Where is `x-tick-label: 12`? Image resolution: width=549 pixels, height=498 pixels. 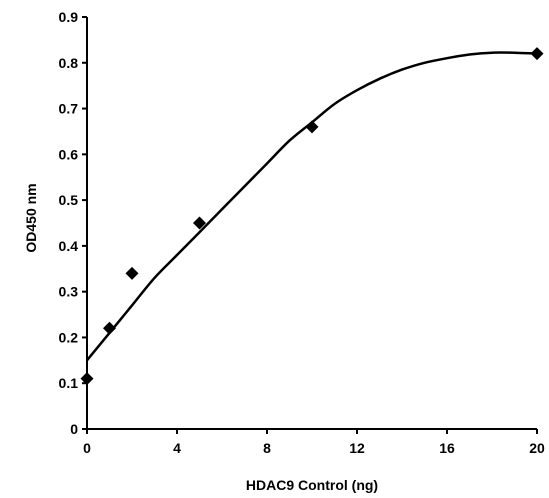 x-tick-label: 12 is located at coordinates (357, 448).